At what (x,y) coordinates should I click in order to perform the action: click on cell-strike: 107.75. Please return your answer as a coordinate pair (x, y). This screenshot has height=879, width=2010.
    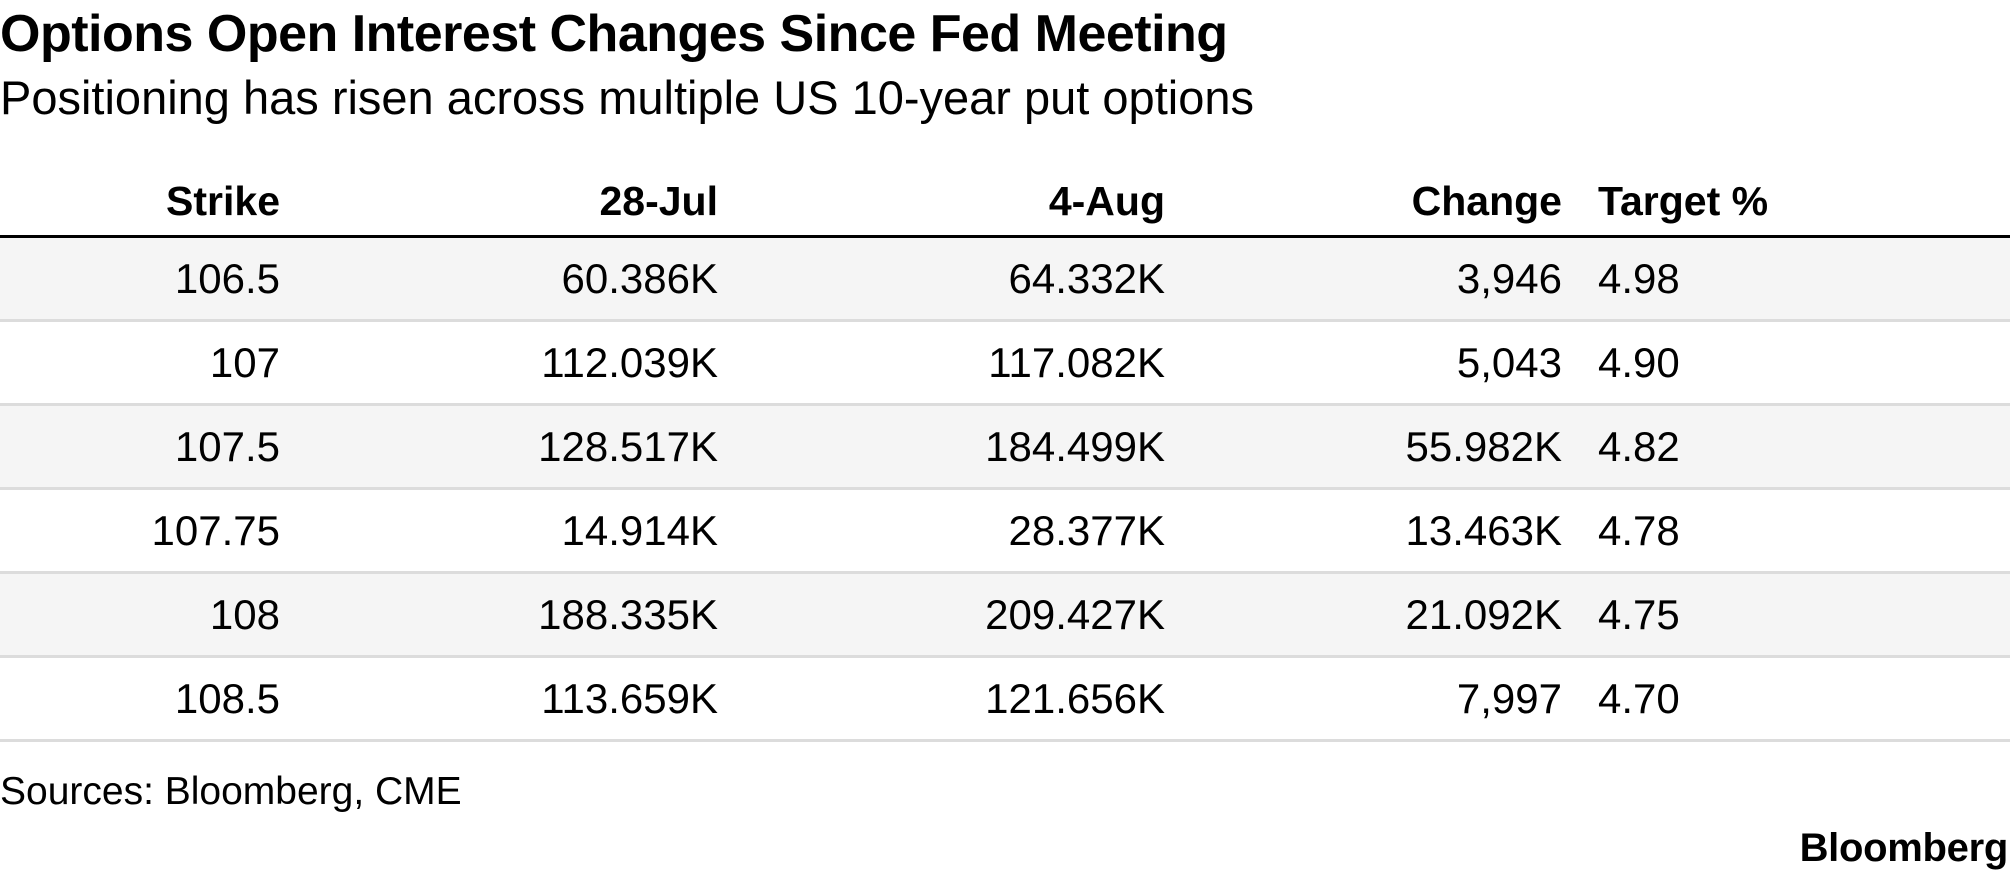
    Looking at the image, I should click on (215, 530).